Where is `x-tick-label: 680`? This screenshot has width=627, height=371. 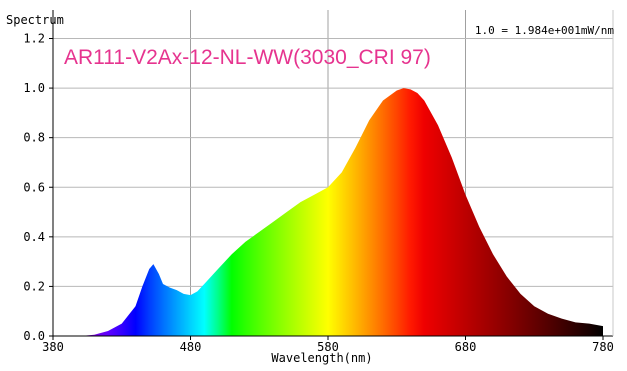 x-tick-label: 680 is located at coordinates (466, 347).